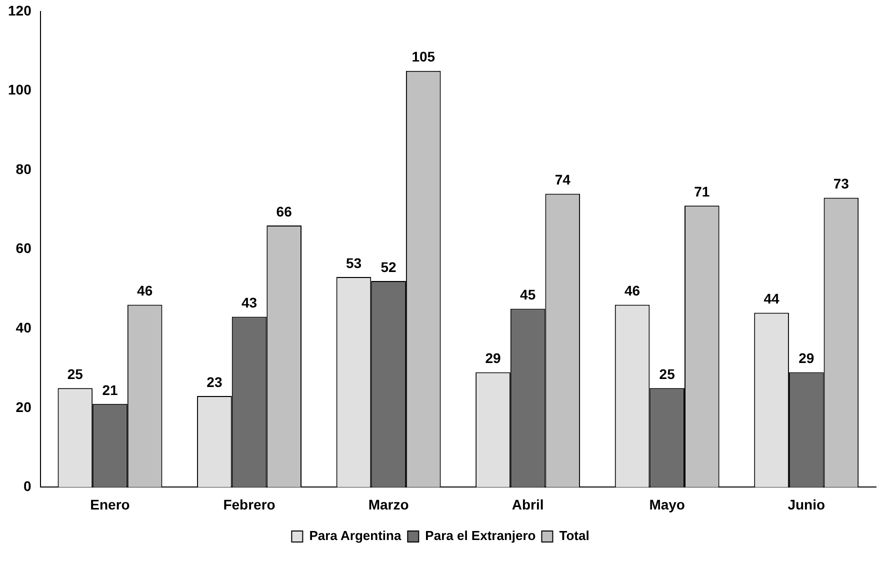  I want to click on data-label: 45, so click(528, 294).